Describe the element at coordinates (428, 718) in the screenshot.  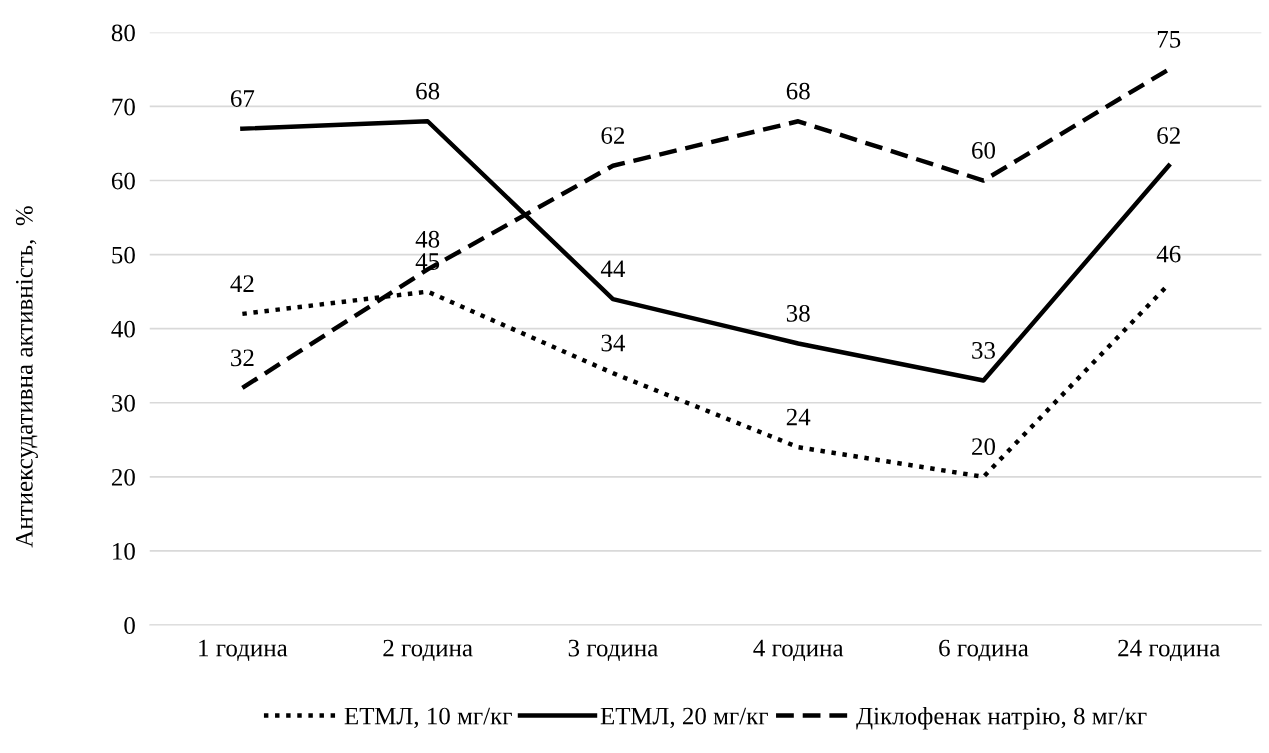
I see `legend-label: ЕТМЛ, 10 мг/кг` at that location.